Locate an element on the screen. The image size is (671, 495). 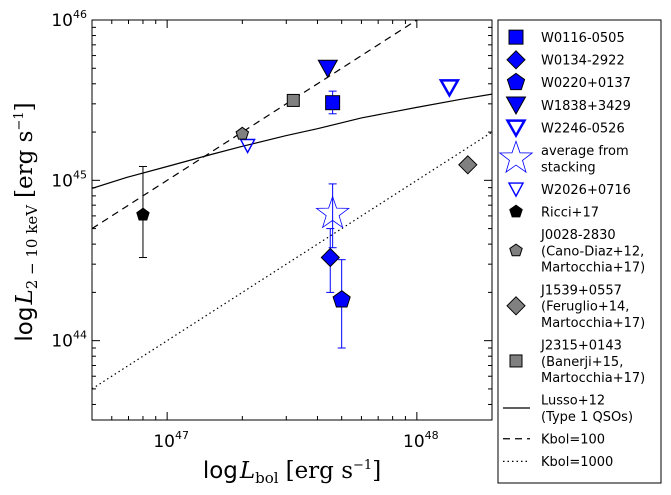
legend-label: (Type 1 QSOs) is located at coordinates (587, 417).